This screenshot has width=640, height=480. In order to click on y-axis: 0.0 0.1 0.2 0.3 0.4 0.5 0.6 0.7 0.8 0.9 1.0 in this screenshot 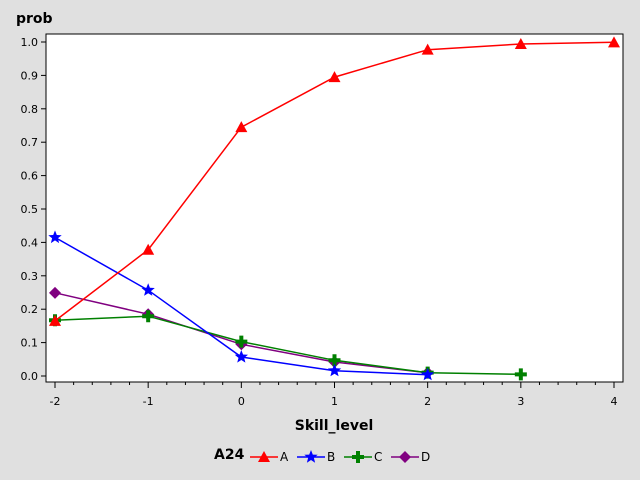, I will do `click(33, 209)`.